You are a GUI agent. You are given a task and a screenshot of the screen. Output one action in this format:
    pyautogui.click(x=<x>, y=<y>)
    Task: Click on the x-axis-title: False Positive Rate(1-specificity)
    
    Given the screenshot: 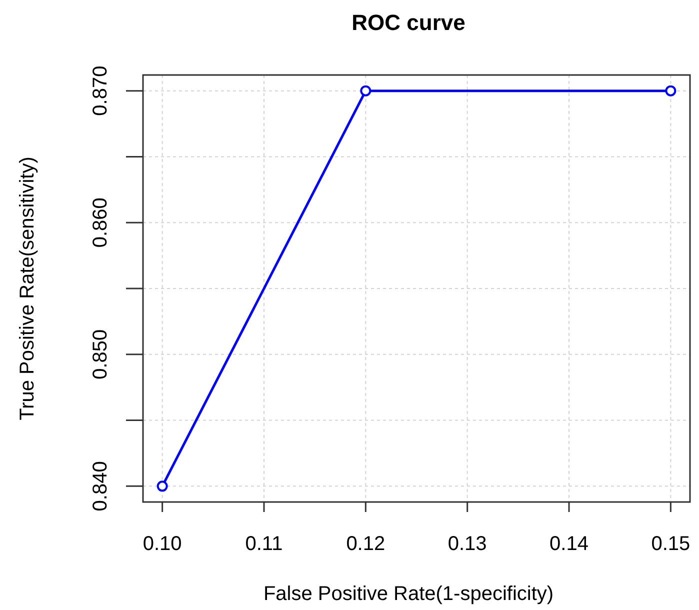 What is the action you would take?
    pyautogui.click(x=408, y=594)
    